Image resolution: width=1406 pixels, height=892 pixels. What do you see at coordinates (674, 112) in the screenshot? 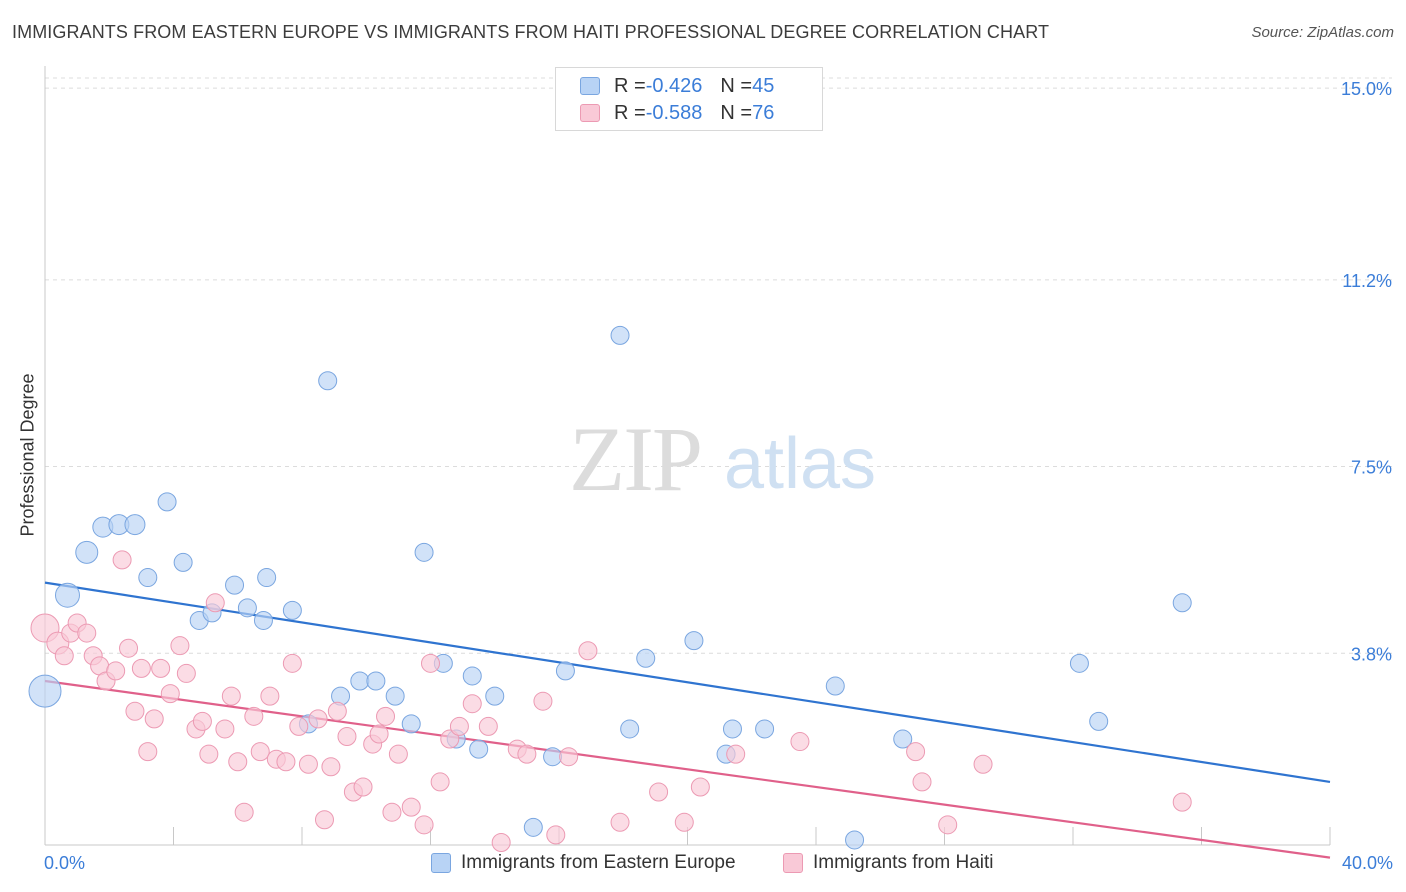
I see `legend-r-value: -0.588` at bounding box center [674, 112].